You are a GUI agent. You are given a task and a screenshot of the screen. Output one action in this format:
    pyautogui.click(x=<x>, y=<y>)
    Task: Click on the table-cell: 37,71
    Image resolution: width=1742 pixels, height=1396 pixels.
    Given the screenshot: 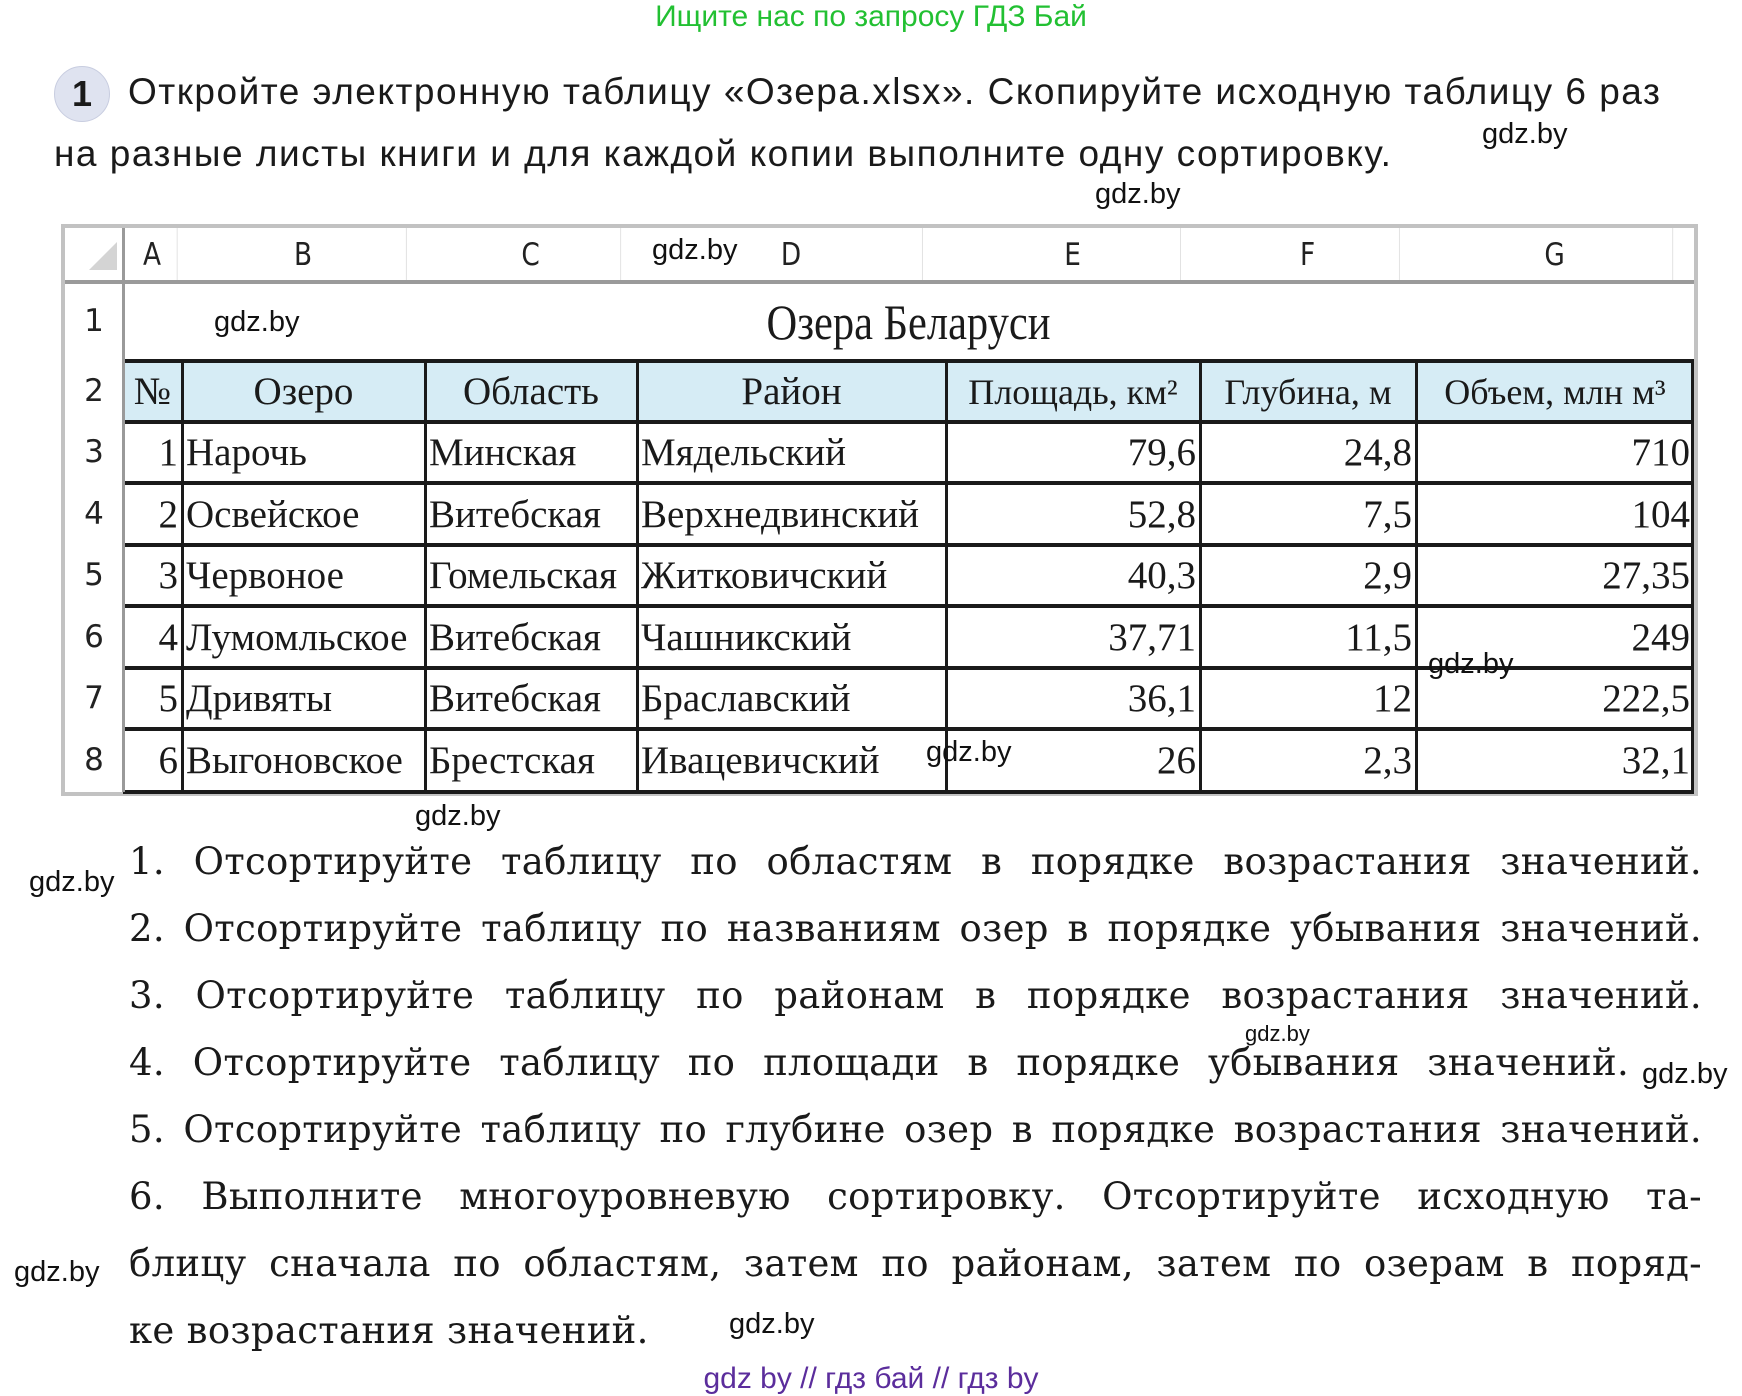 What is the action you would take?
    pyautogui.click(x=1152, y=637)
    